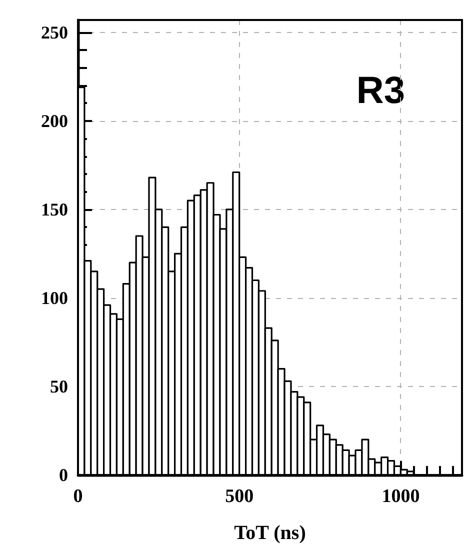 Image resolution: width=465 pixels, height=560 pixels. What do you see at coordinates (54, 298) in the screenshot?
I see `y-tick-label: 100` at bounding box center [54, 298].